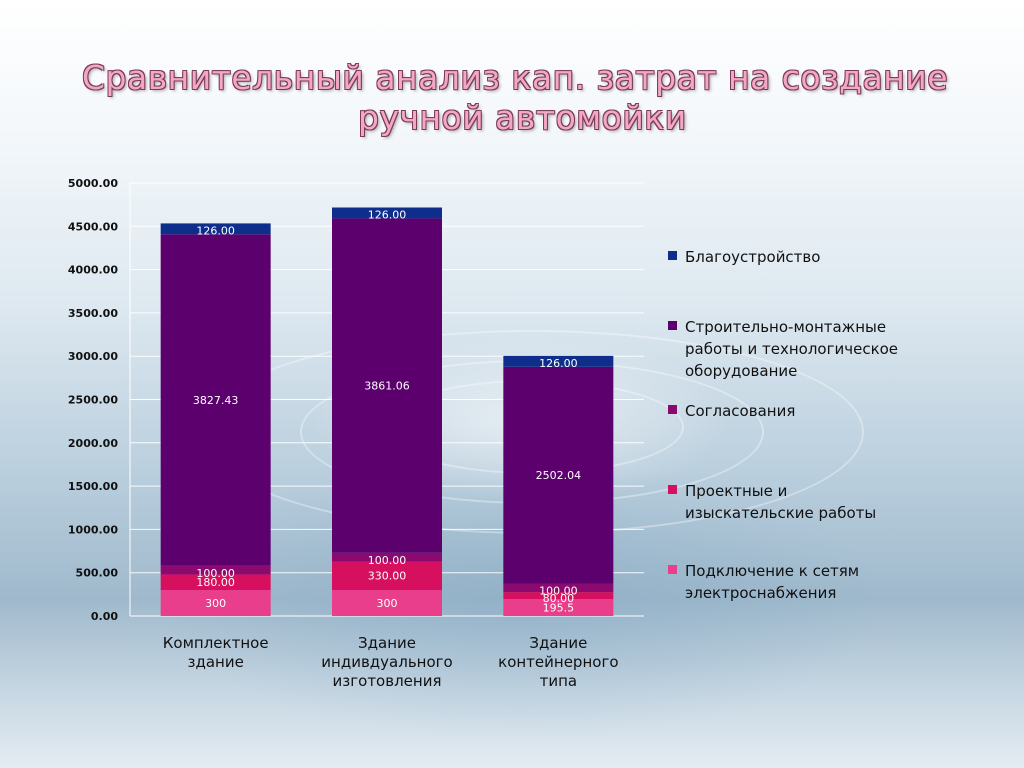 The image size is (1024, 768). I want to click on category-label: контейнерного, so click(558, 662).